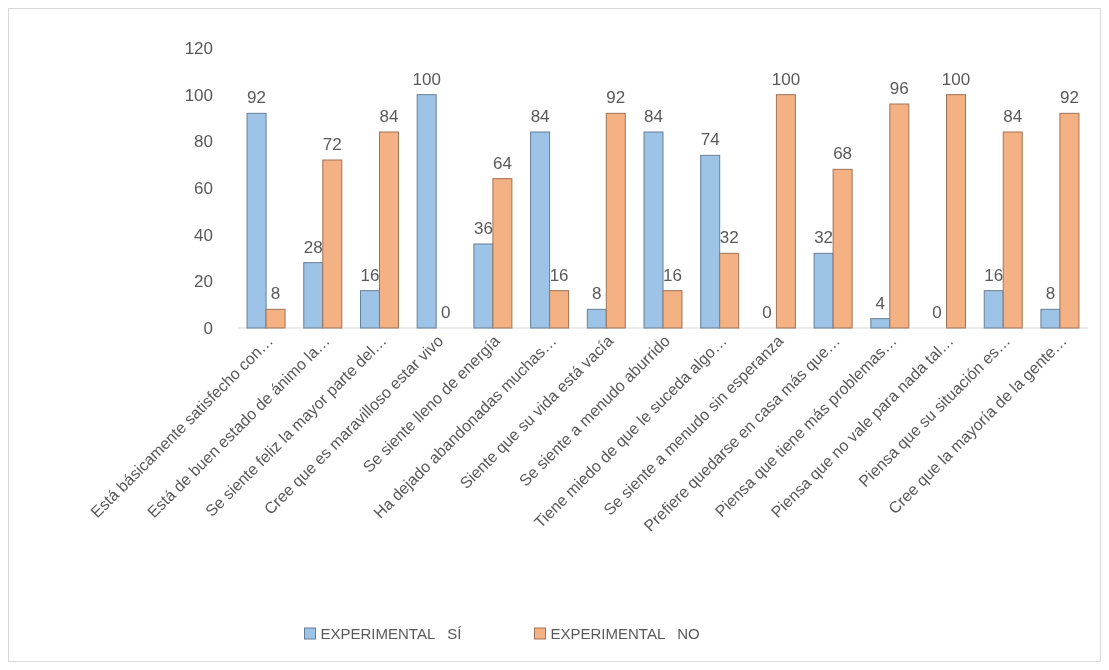 The image size is (1109, 670). I want to click on data-label: 28, so click(313, 247).